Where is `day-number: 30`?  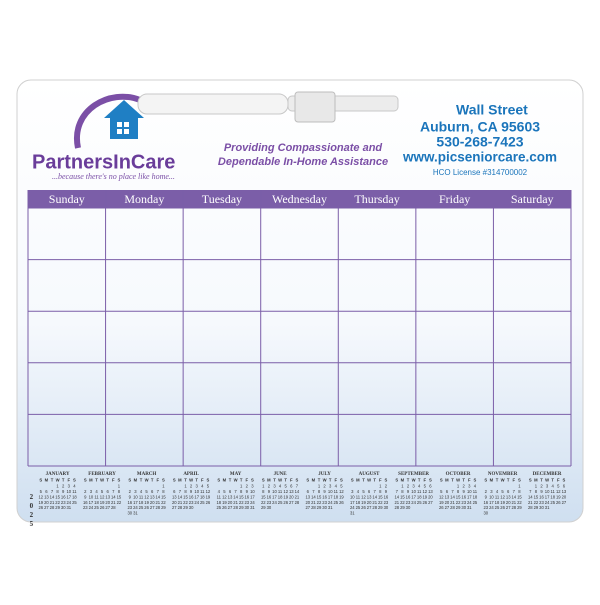 day-number: 30 is located at coordinates (541, 507).